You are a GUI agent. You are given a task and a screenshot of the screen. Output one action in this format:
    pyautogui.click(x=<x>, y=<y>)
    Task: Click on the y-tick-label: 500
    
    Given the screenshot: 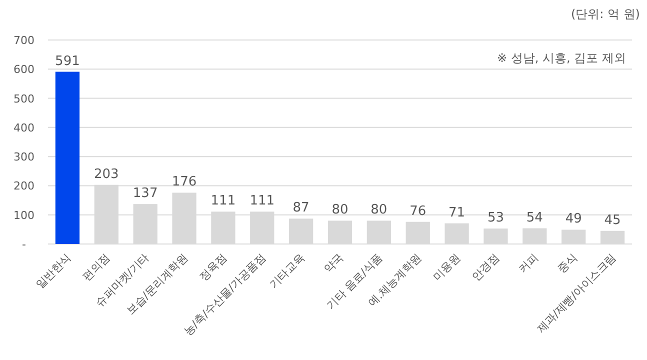 What is the action you would take?
    pyautogui.click(x=24, y=99)
    